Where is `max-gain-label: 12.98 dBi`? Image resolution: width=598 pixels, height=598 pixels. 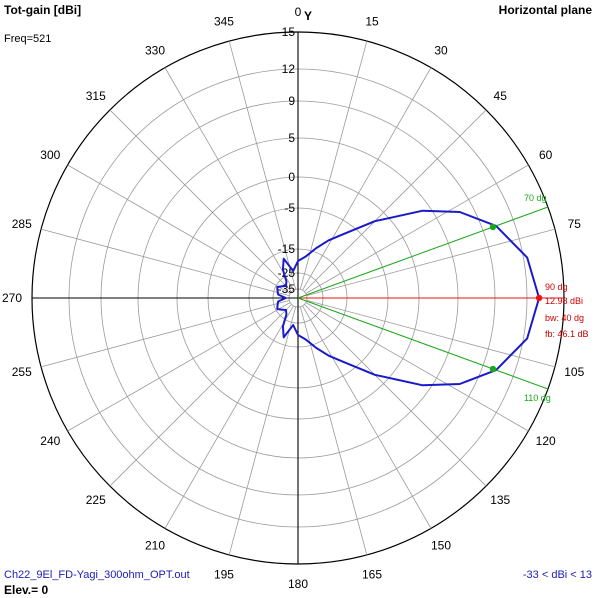 max-gain-label: 12.98 dBi is located at coordinates (564, 301).